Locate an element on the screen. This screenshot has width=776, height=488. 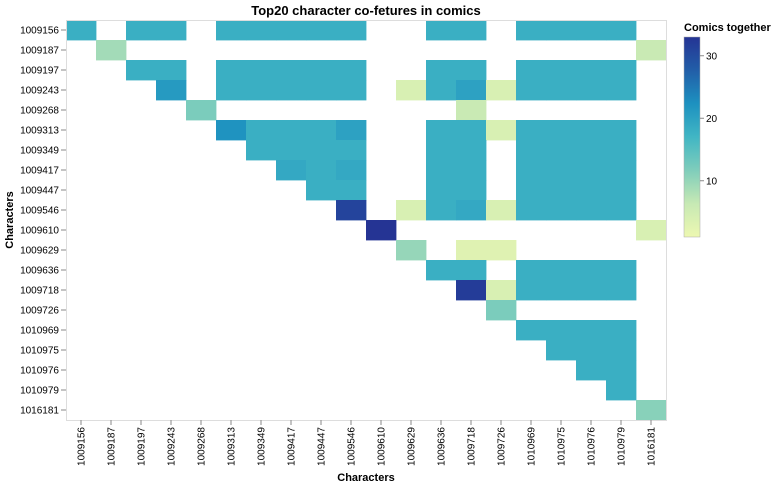
y-axis-title: Characters is located at coordinates (10, 219).